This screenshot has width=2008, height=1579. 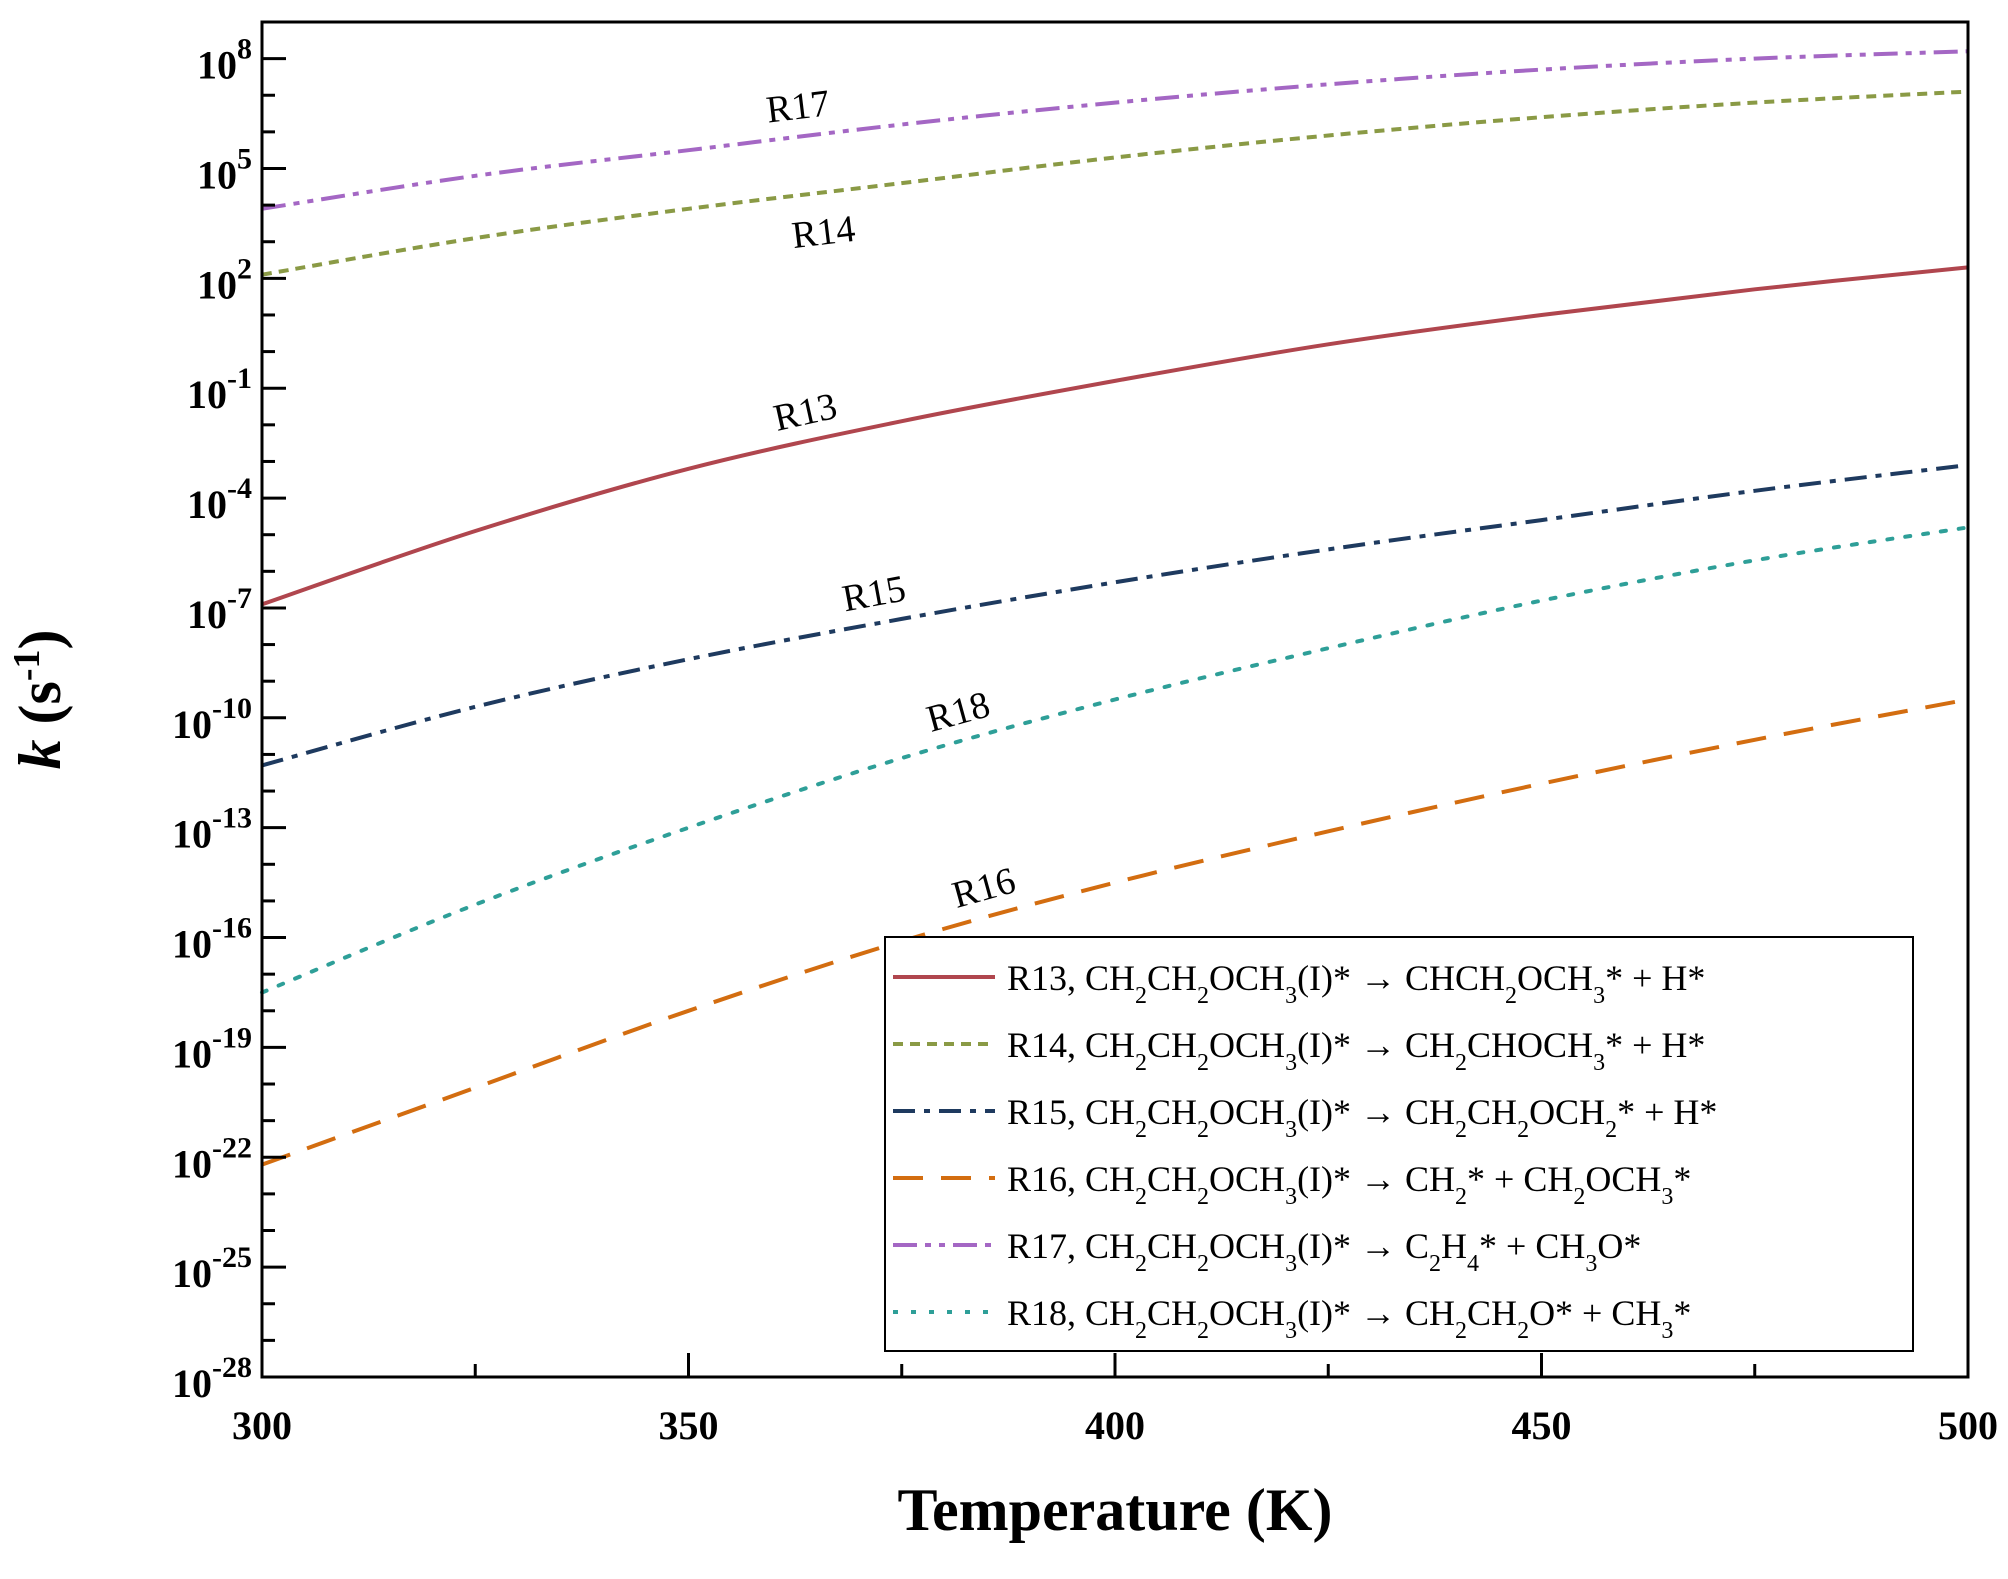 I want to click on y-tick-label: 10⁻¹⁶, so click(x=212, y=939).